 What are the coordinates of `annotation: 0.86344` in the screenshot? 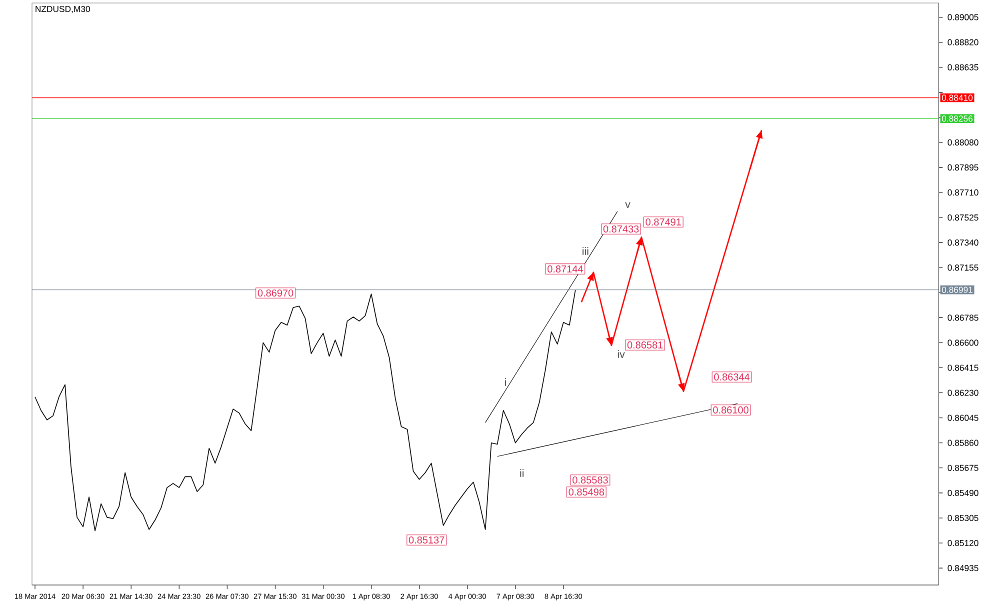 It's located at (732, 377).